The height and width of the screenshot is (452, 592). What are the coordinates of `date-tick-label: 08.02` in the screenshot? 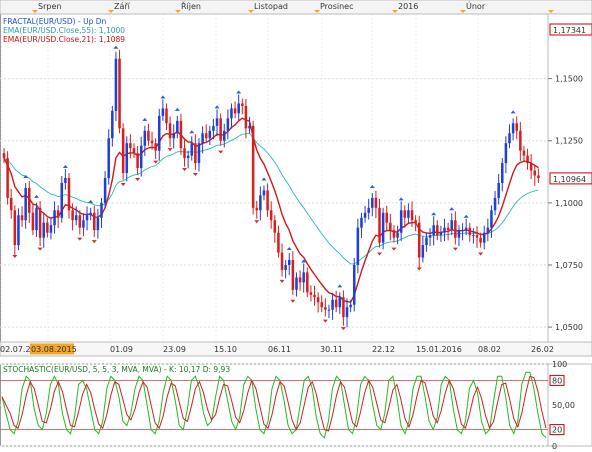 It's located at (489, 349).